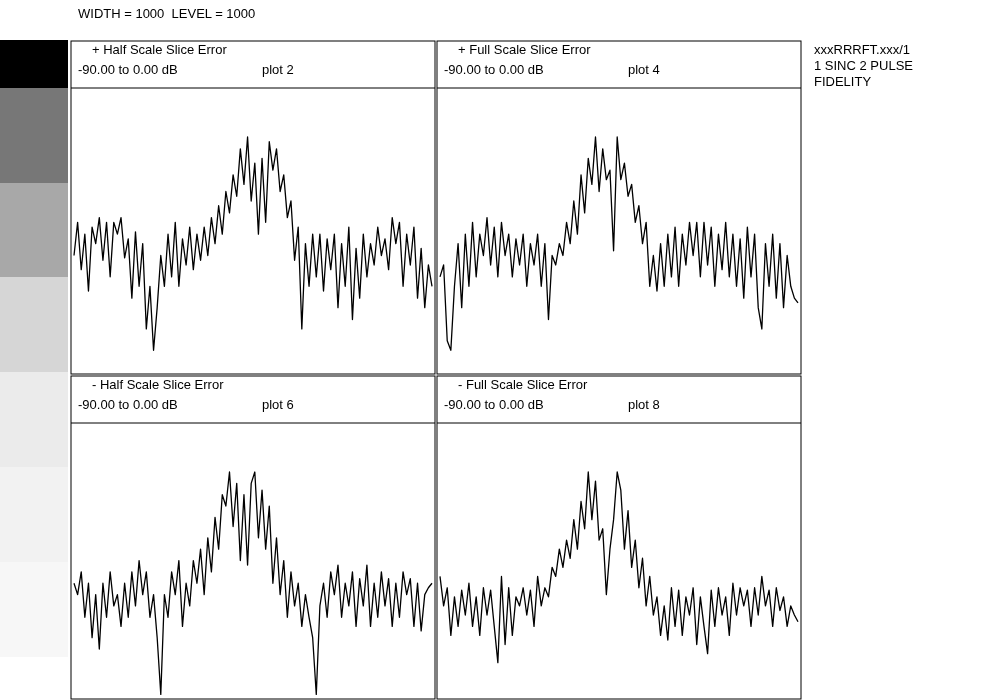 The image size is (1002, 700). I want to click on chart-title: - Half Scale Slice Error, so click(158, 384).